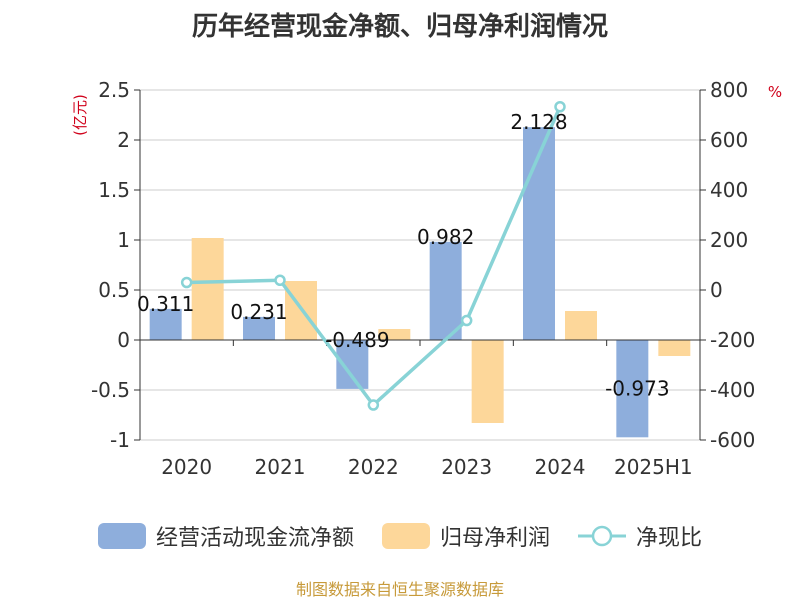 This screenshot has height=600, width=800. I want to click on x-tick-label: 2020, so click(186, 467).